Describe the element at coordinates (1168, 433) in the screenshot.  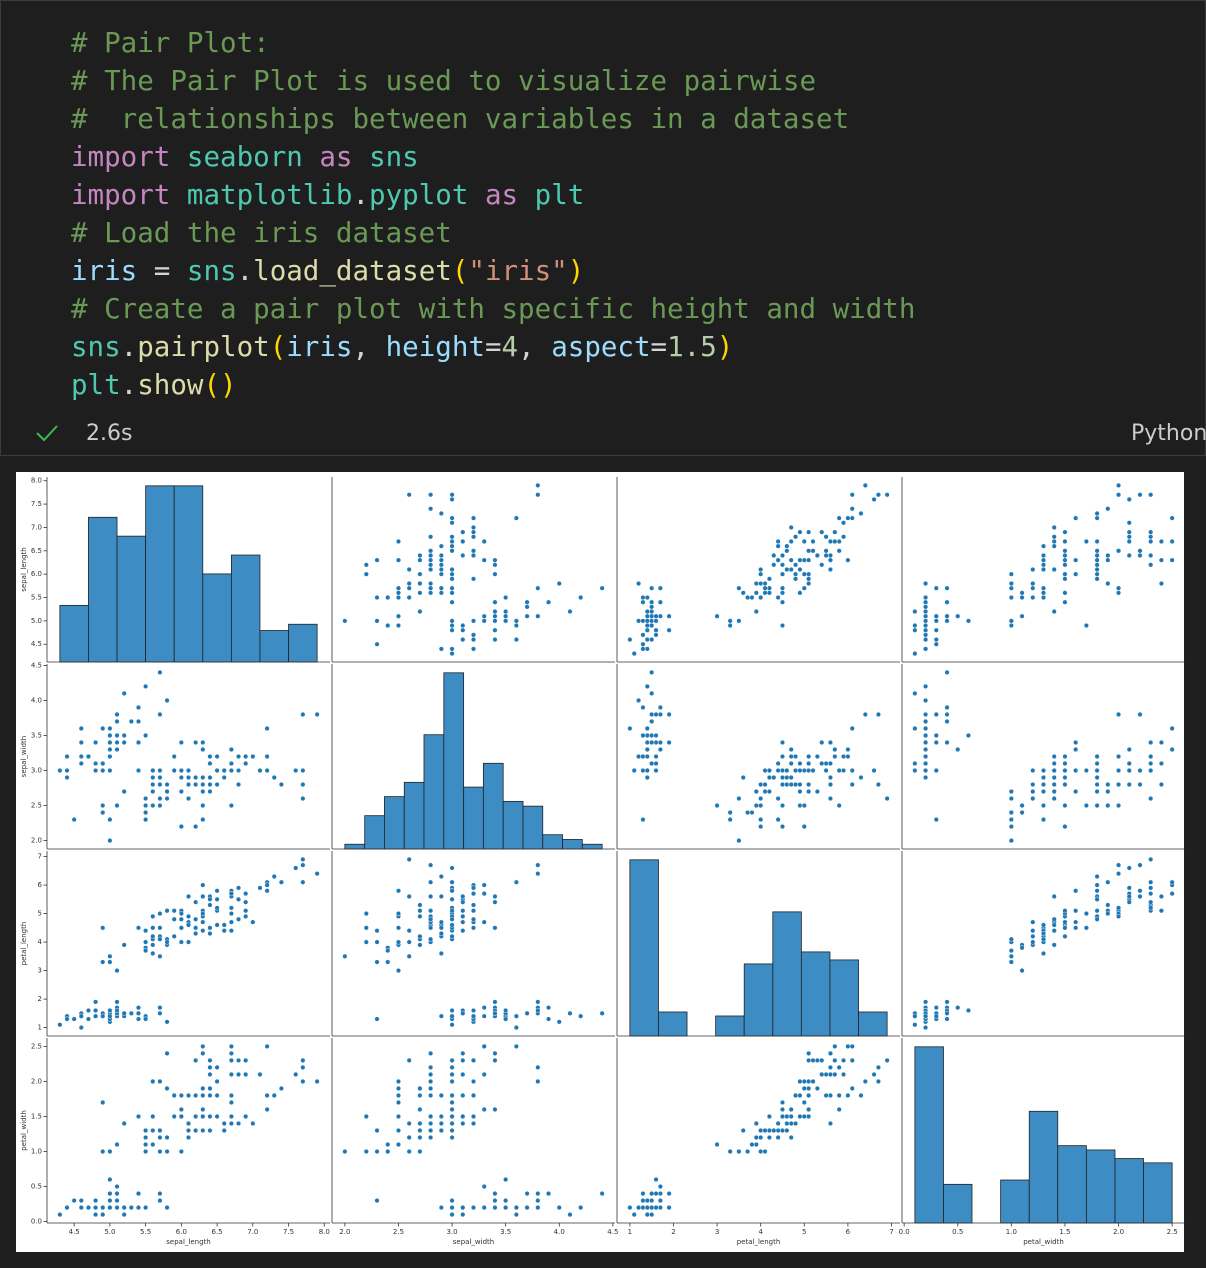
I see `kernel-language: Python` at that location.